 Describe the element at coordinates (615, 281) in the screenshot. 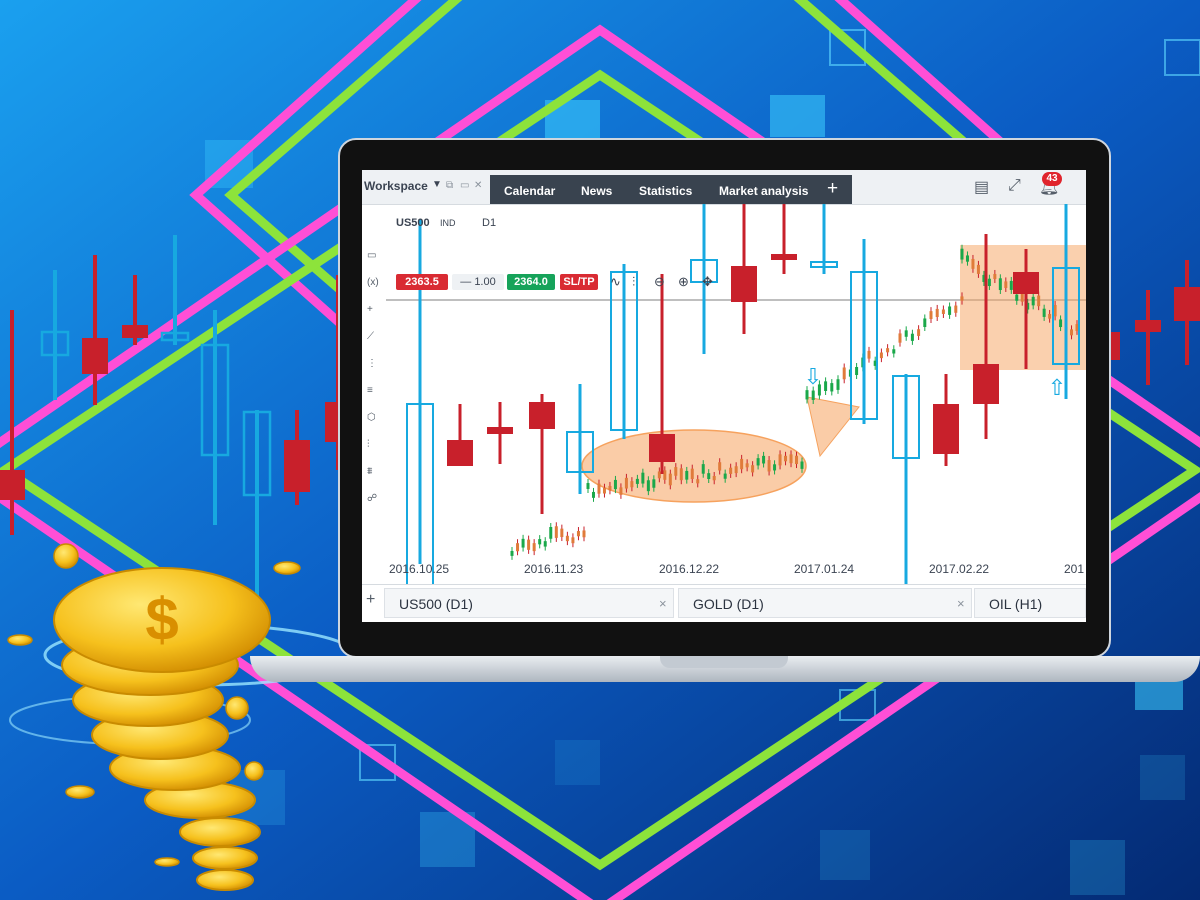

I see `line-chart-icon: ∿` at that location.